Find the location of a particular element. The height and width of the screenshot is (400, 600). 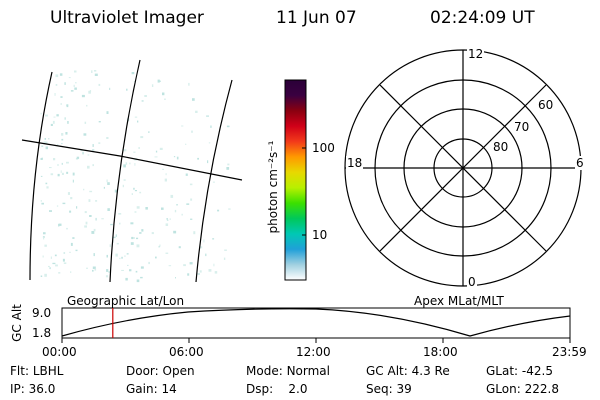

colorbar-tick-label-100: 100 is located at coordinates (323, 148).